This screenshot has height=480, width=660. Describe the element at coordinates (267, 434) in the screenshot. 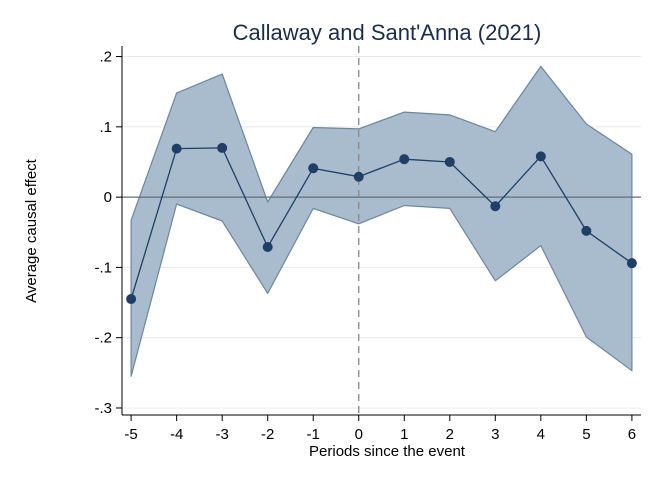

I see `x-tick-label-3: -2` at that location.